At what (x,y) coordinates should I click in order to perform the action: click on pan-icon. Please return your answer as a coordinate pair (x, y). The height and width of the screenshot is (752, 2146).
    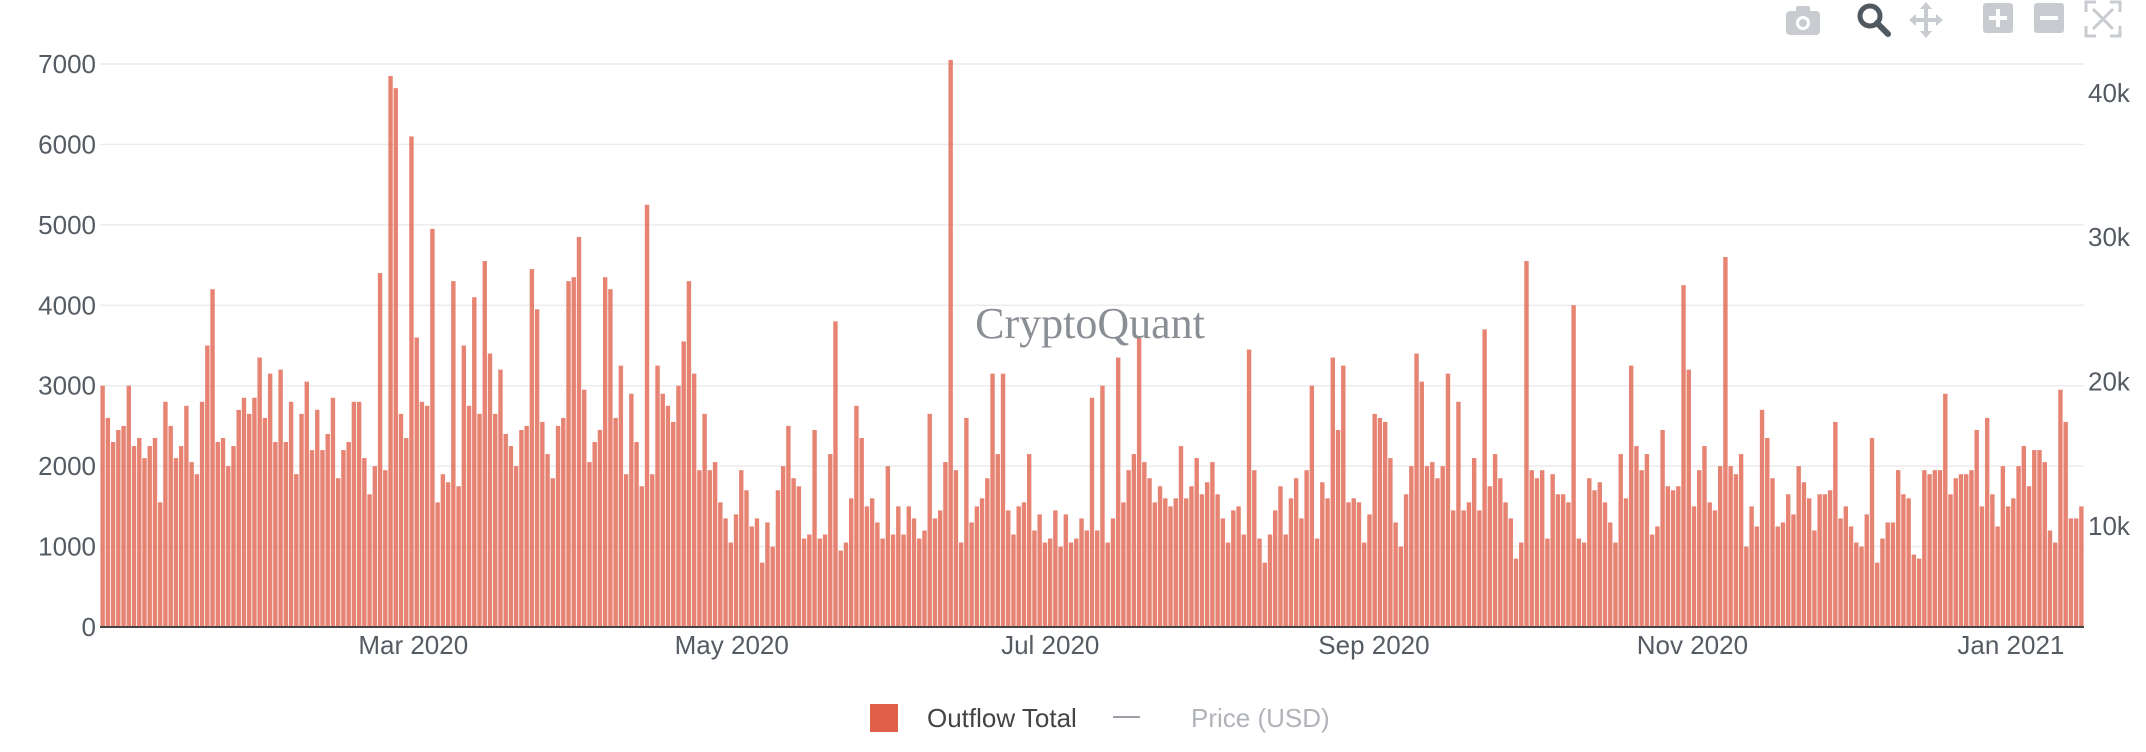
    Looking at the image, I should click on (1926, 20).